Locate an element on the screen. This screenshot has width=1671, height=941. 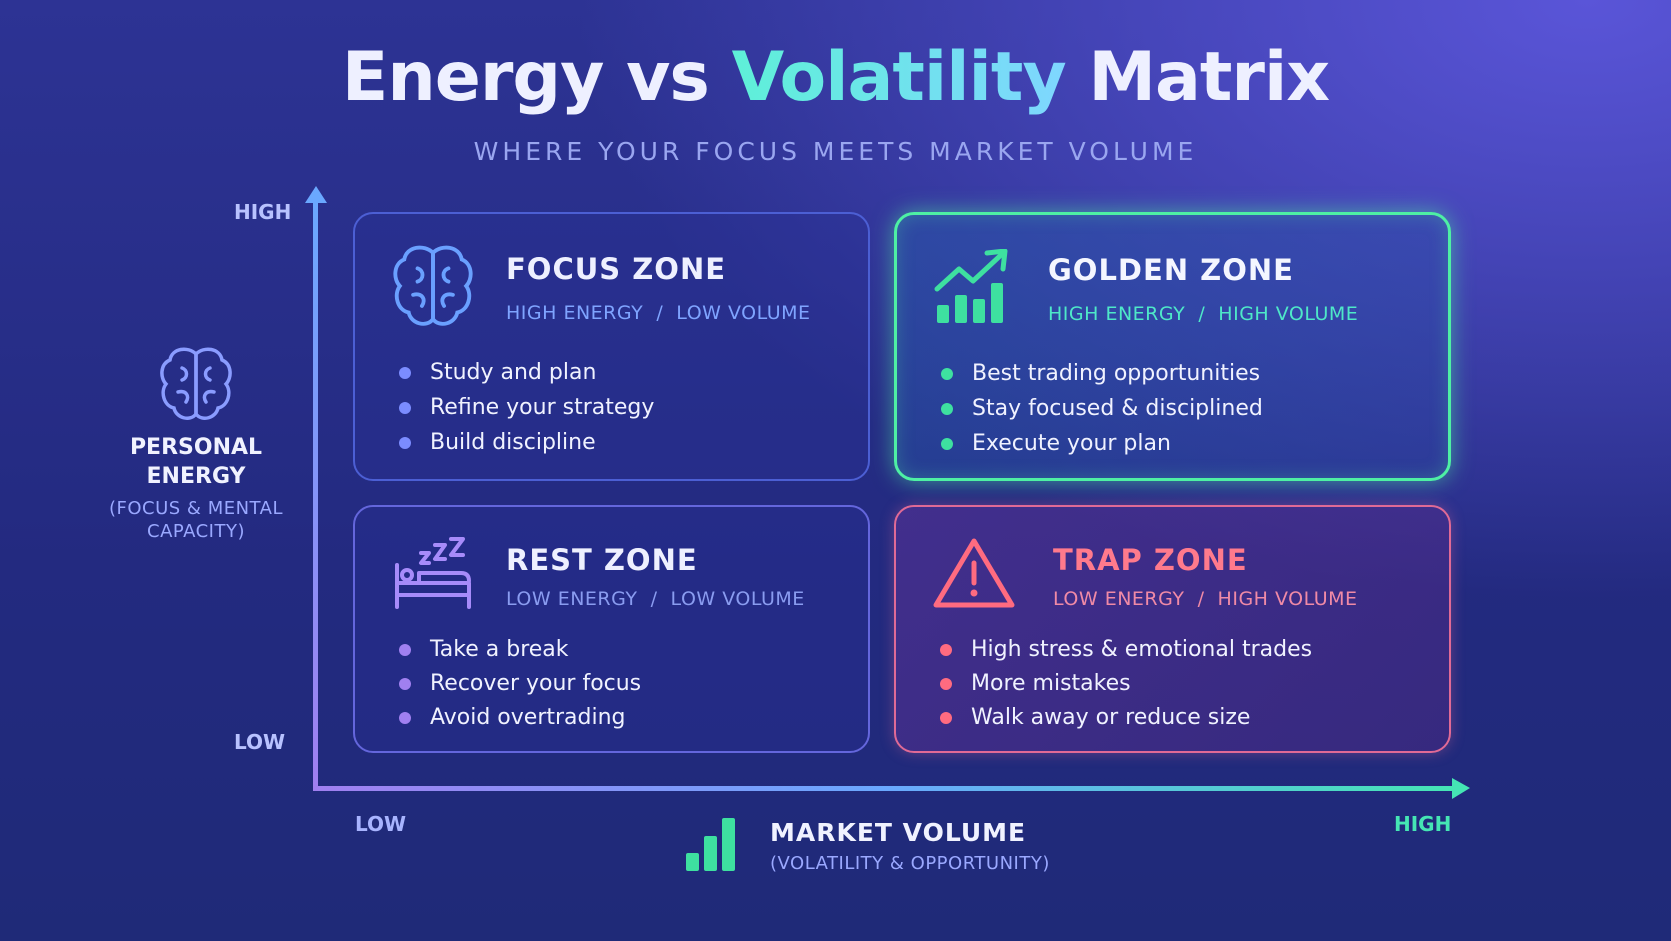
quadrant-subtitle: HIGH ENERGY / LOW VOLUME is located at coordinates (658, 313).